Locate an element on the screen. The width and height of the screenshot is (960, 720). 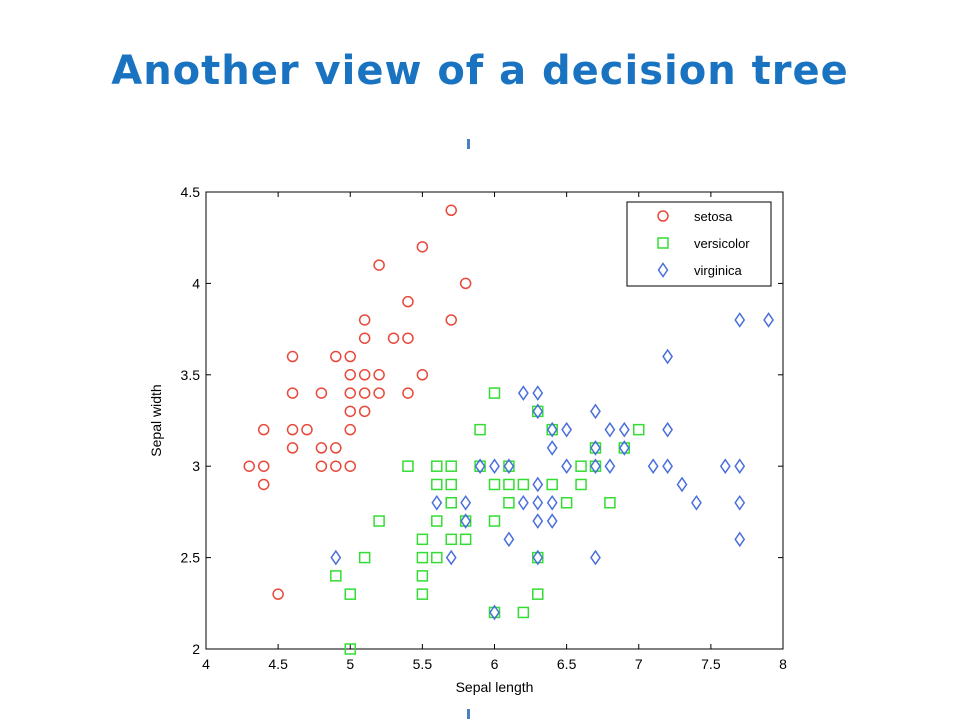
y-tick-label: 4.5 is located at coordinates (191, 192).